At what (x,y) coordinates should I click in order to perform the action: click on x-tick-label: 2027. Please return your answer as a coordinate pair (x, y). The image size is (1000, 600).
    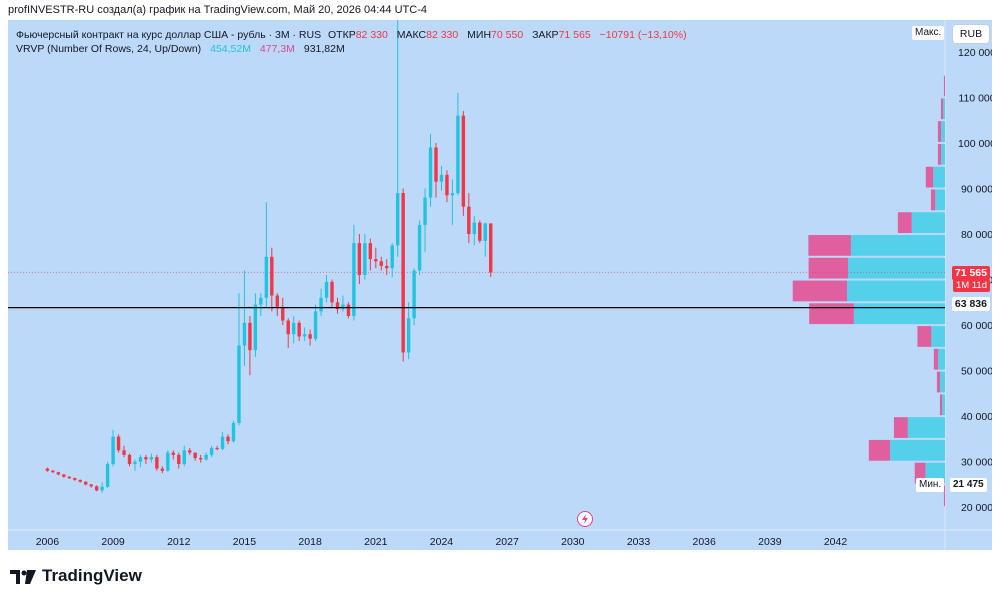
    Looking at the image, I should click on (507, 542).